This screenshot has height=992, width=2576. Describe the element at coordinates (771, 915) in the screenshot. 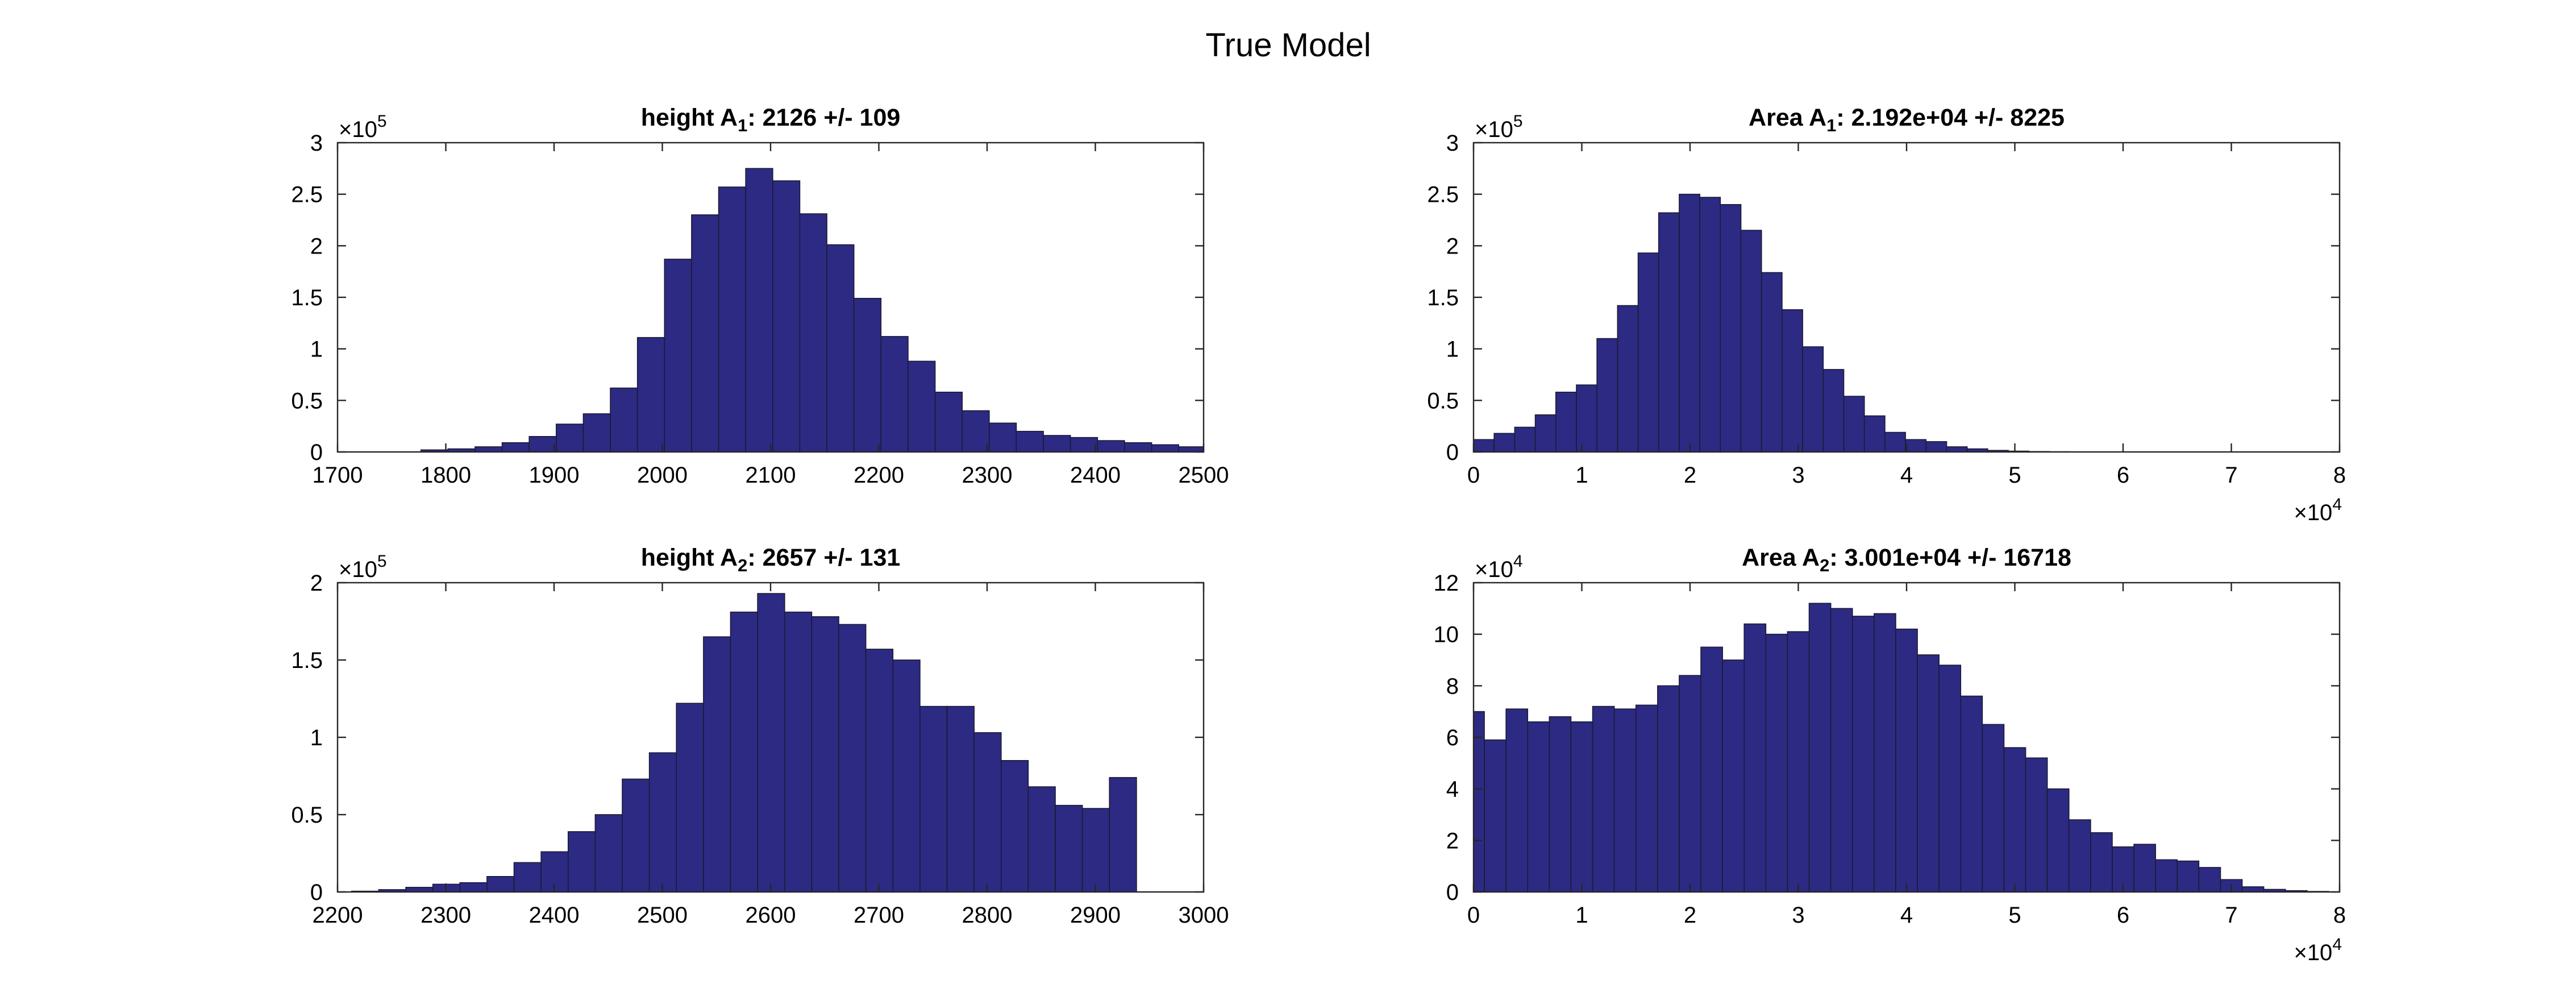

I see `x-tick-label: 2600` at that location.